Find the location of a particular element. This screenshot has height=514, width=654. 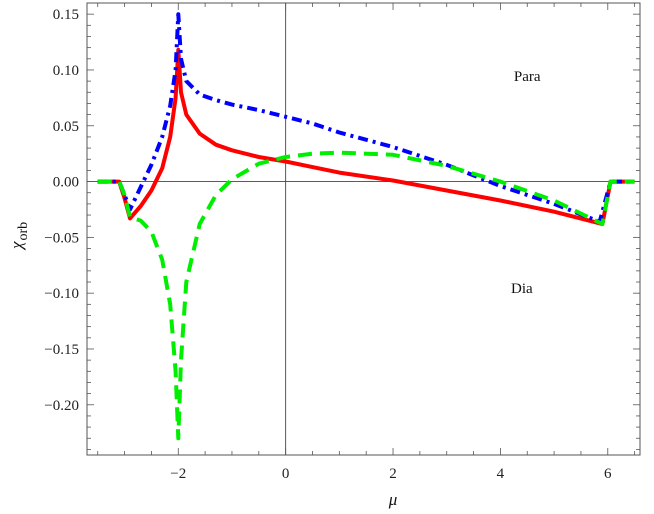

x-tick-label: 4 is located at coordinates (501, 474).